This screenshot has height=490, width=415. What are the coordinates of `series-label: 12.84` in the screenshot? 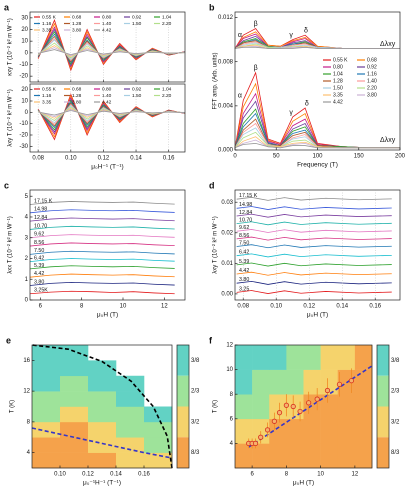 It's located at (40, 218).